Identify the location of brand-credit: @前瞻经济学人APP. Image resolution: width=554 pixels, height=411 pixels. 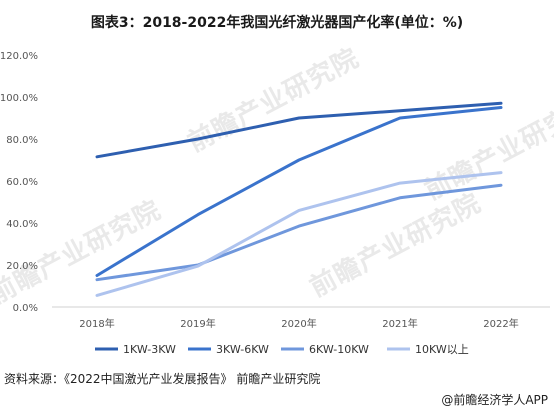
(494, 400).